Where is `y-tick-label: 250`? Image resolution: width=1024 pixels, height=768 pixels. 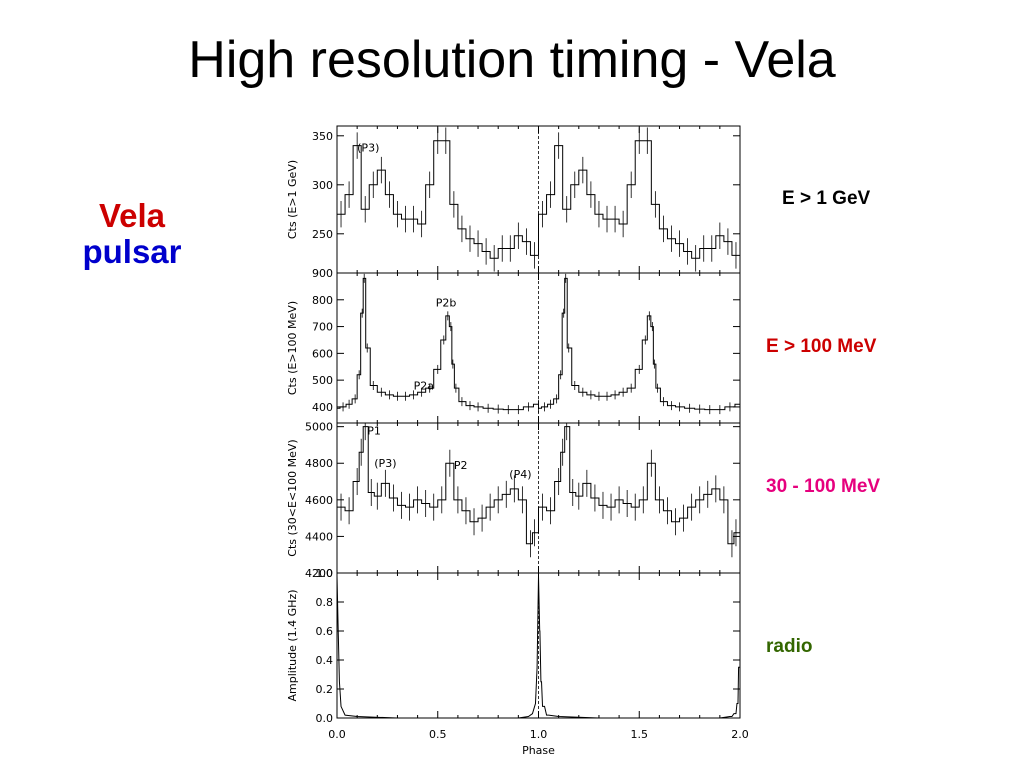 y-tick-label: 250 is located at coordinates (322, 234).